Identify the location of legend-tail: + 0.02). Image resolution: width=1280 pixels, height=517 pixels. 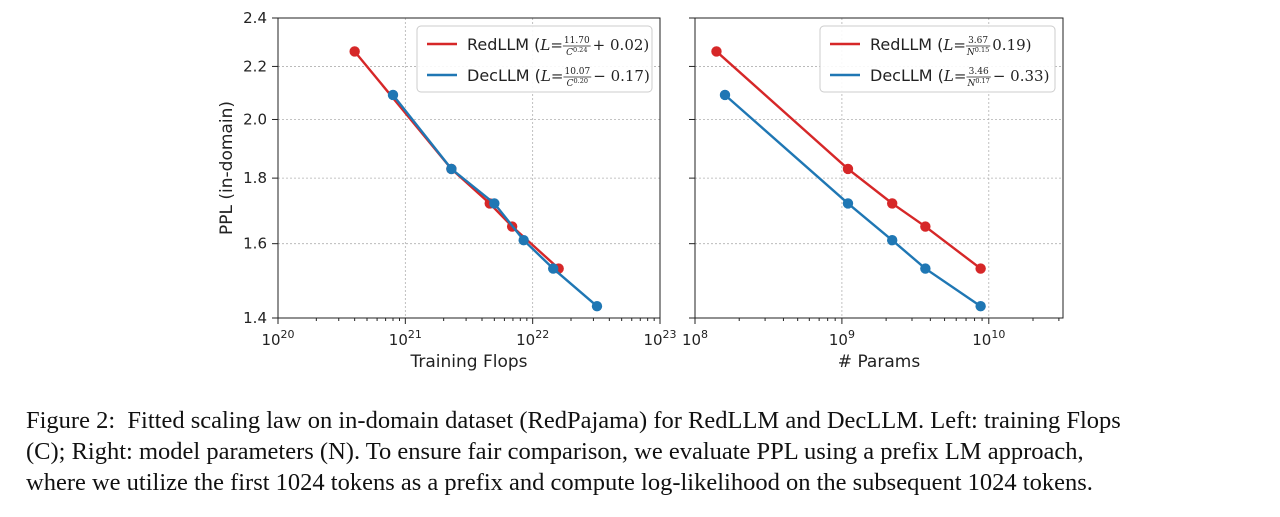
(621, 45).